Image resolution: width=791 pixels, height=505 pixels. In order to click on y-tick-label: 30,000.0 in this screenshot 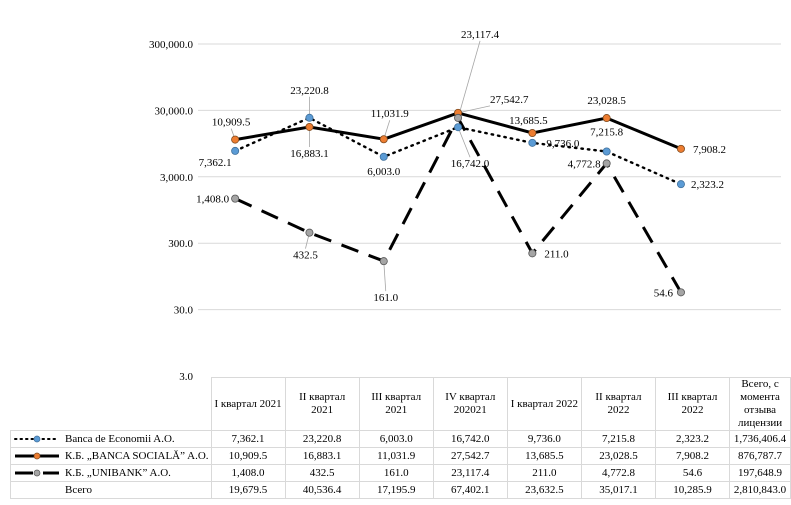, I will do `click(174, 111)`.